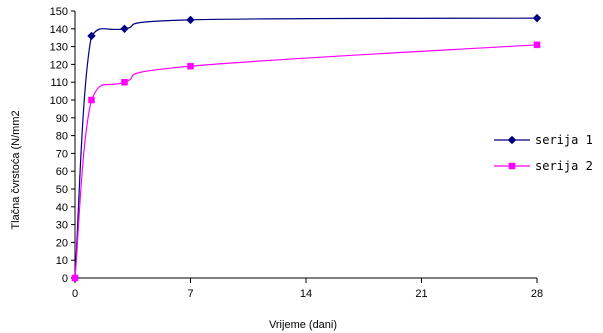 This screenshot has height=333, width=603. Describe the element at coordinates (537, 294) in the screenshot. I see `x-tick-label: 28` at that location.